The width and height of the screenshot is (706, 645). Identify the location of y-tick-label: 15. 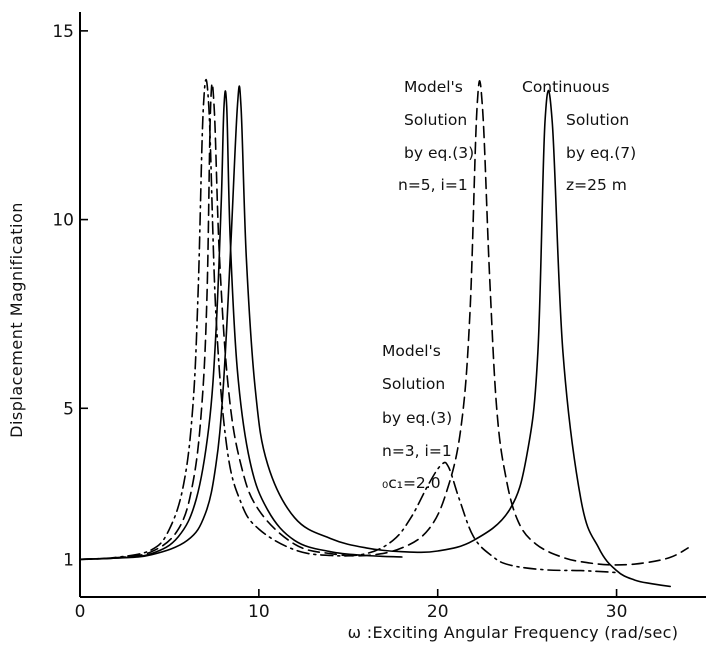
(63, 32).